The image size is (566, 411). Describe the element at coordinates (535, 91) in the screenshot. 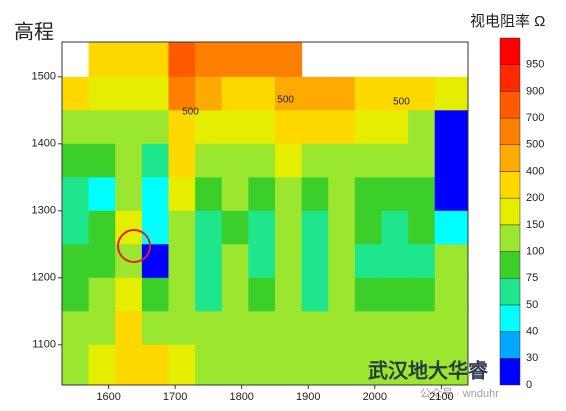

I see `colorbar-label: 900` at that location.